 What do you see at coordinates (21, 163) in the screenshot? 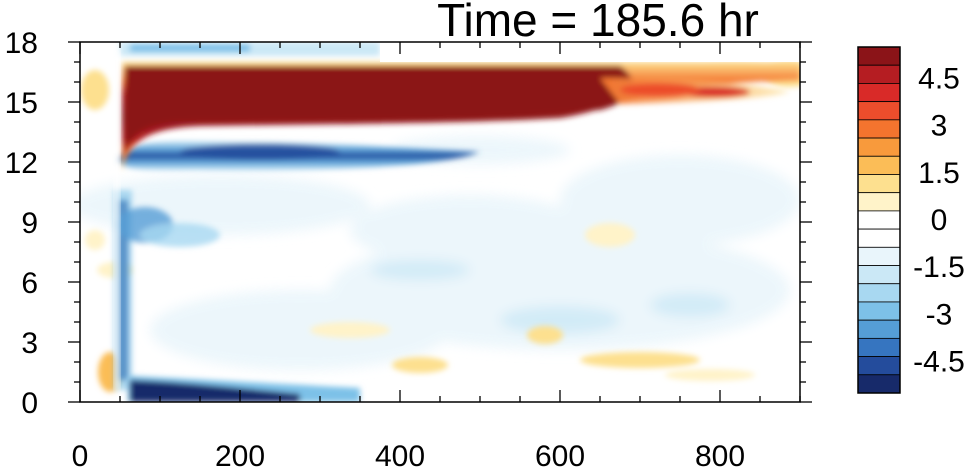
I see `y-tick-label: 12` at bounding box center [21, 163].